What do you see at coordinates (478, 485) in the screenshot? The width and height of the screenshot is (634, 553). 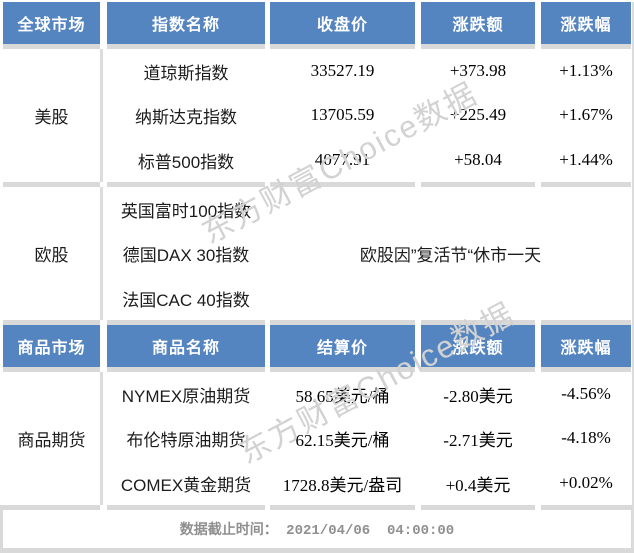 I see `change-amount-cell: +0.4美元` at bounding box center [478, 485].